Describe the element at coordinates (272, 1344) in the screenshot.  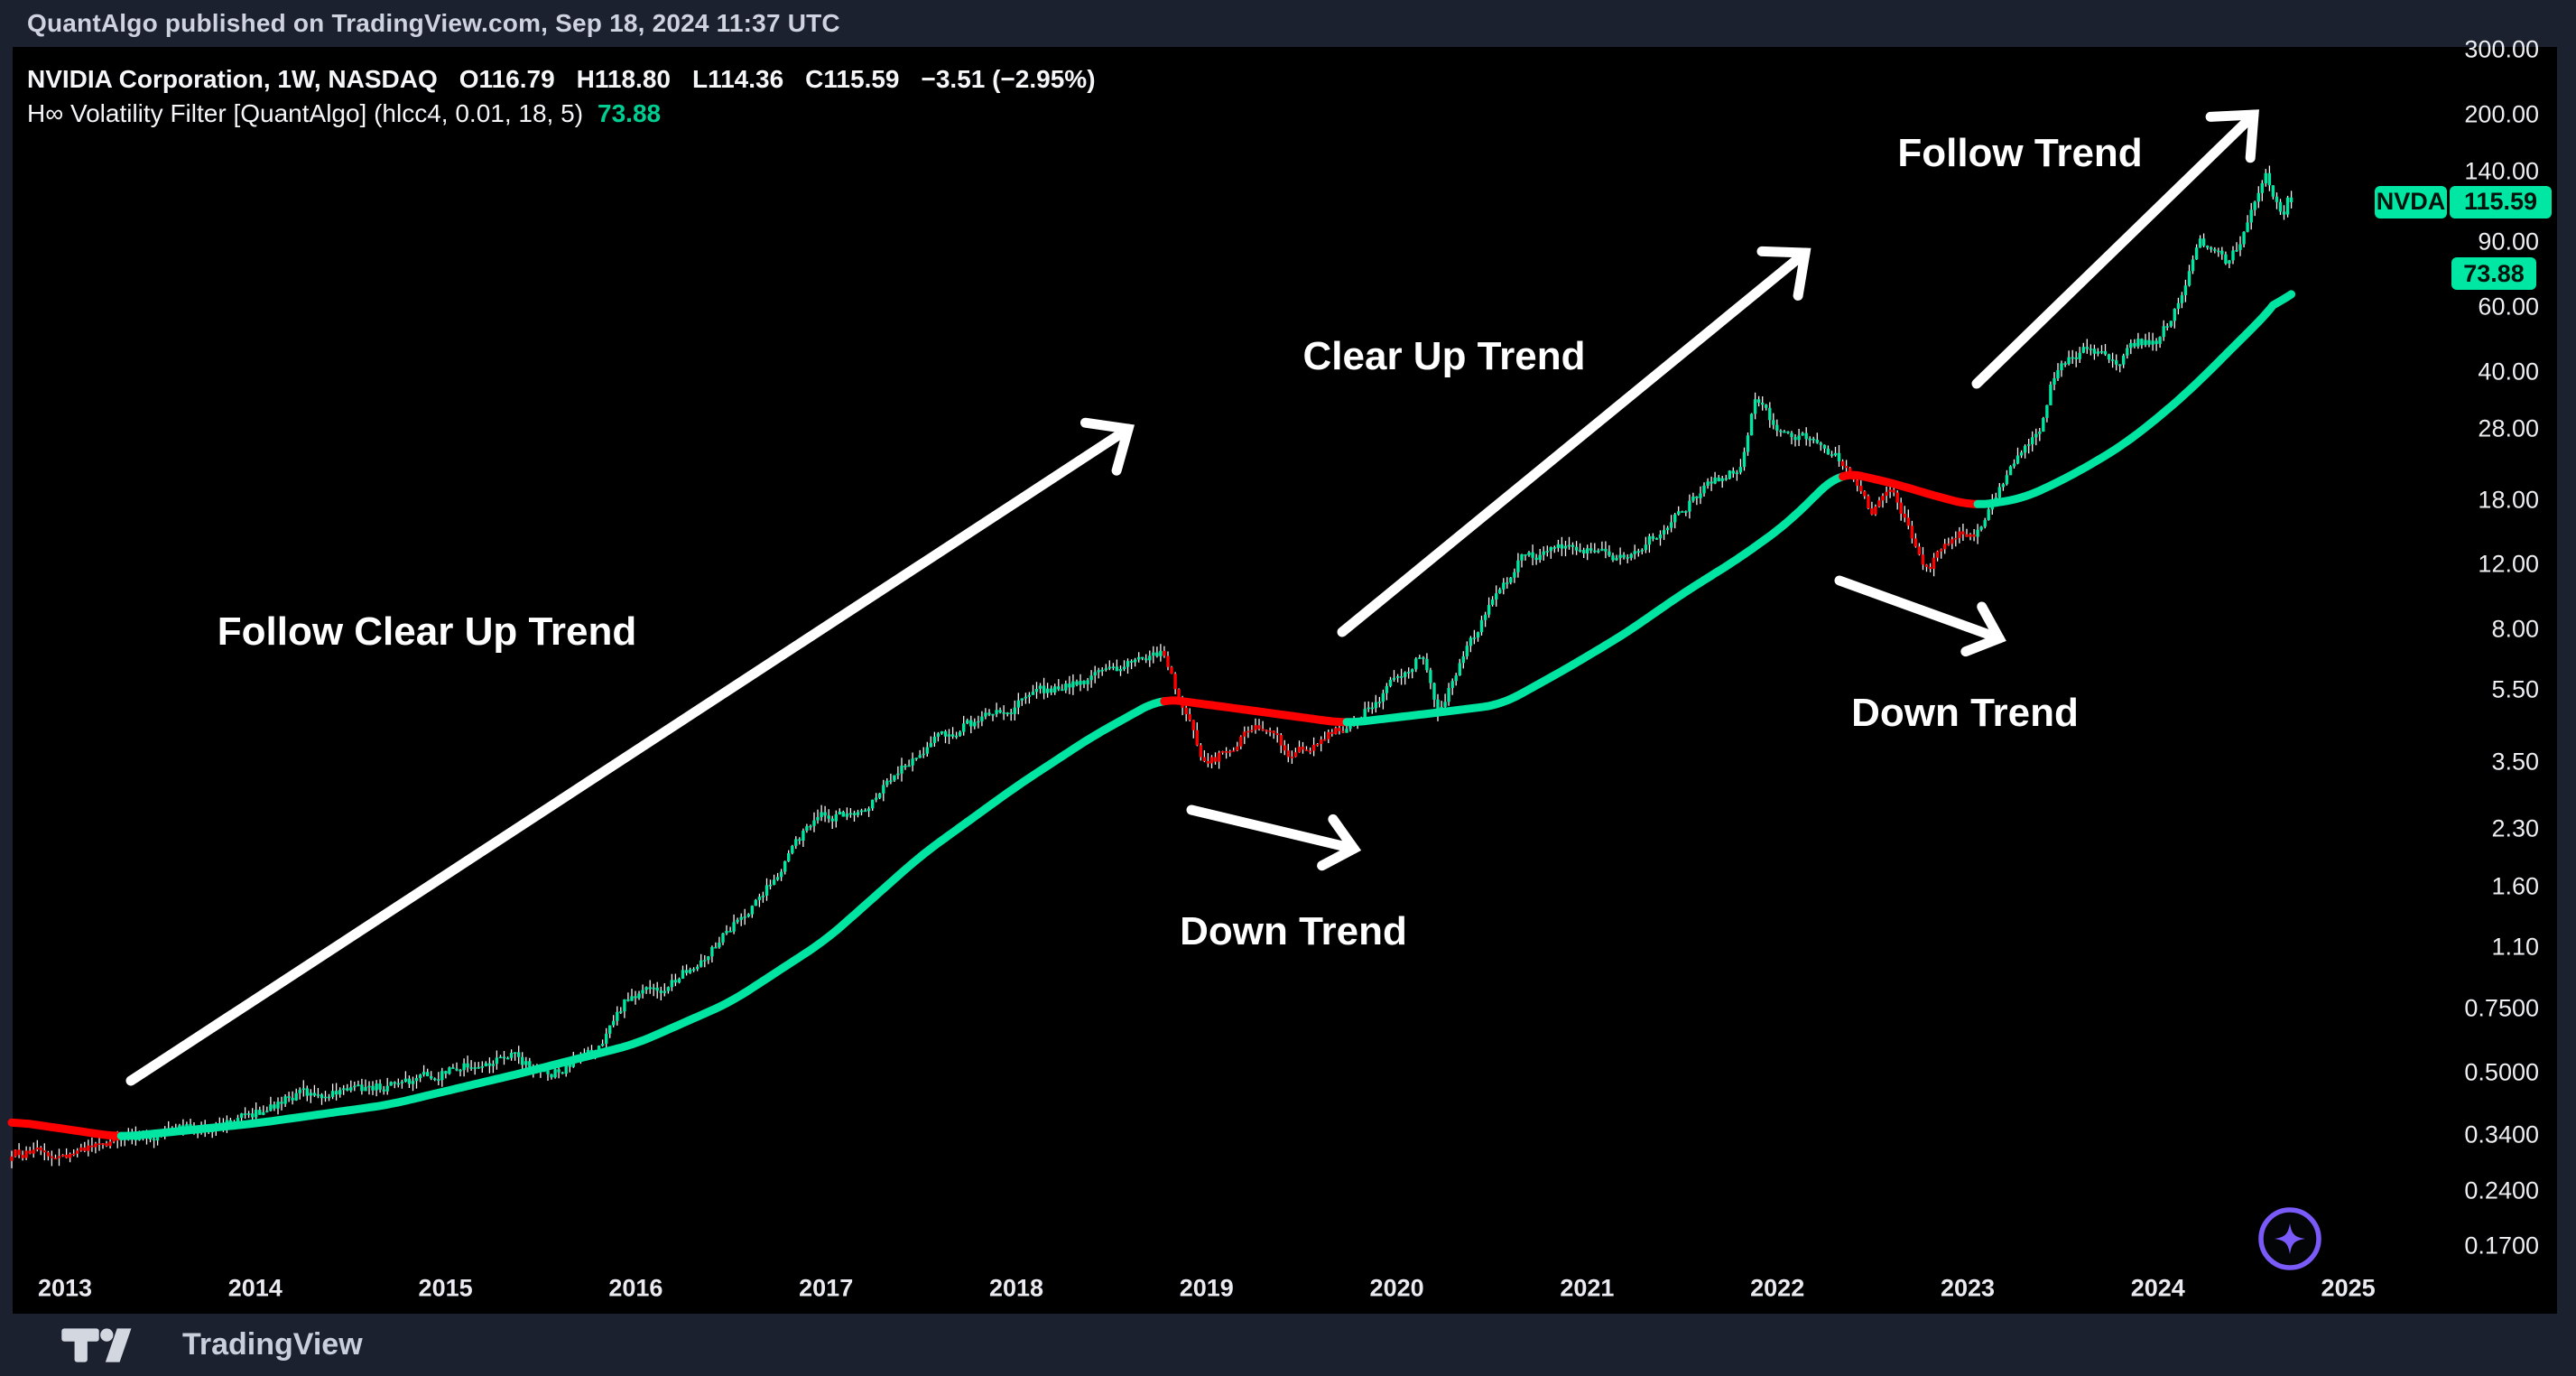
I see `tradingview-brand-text: TradingView` at that location.